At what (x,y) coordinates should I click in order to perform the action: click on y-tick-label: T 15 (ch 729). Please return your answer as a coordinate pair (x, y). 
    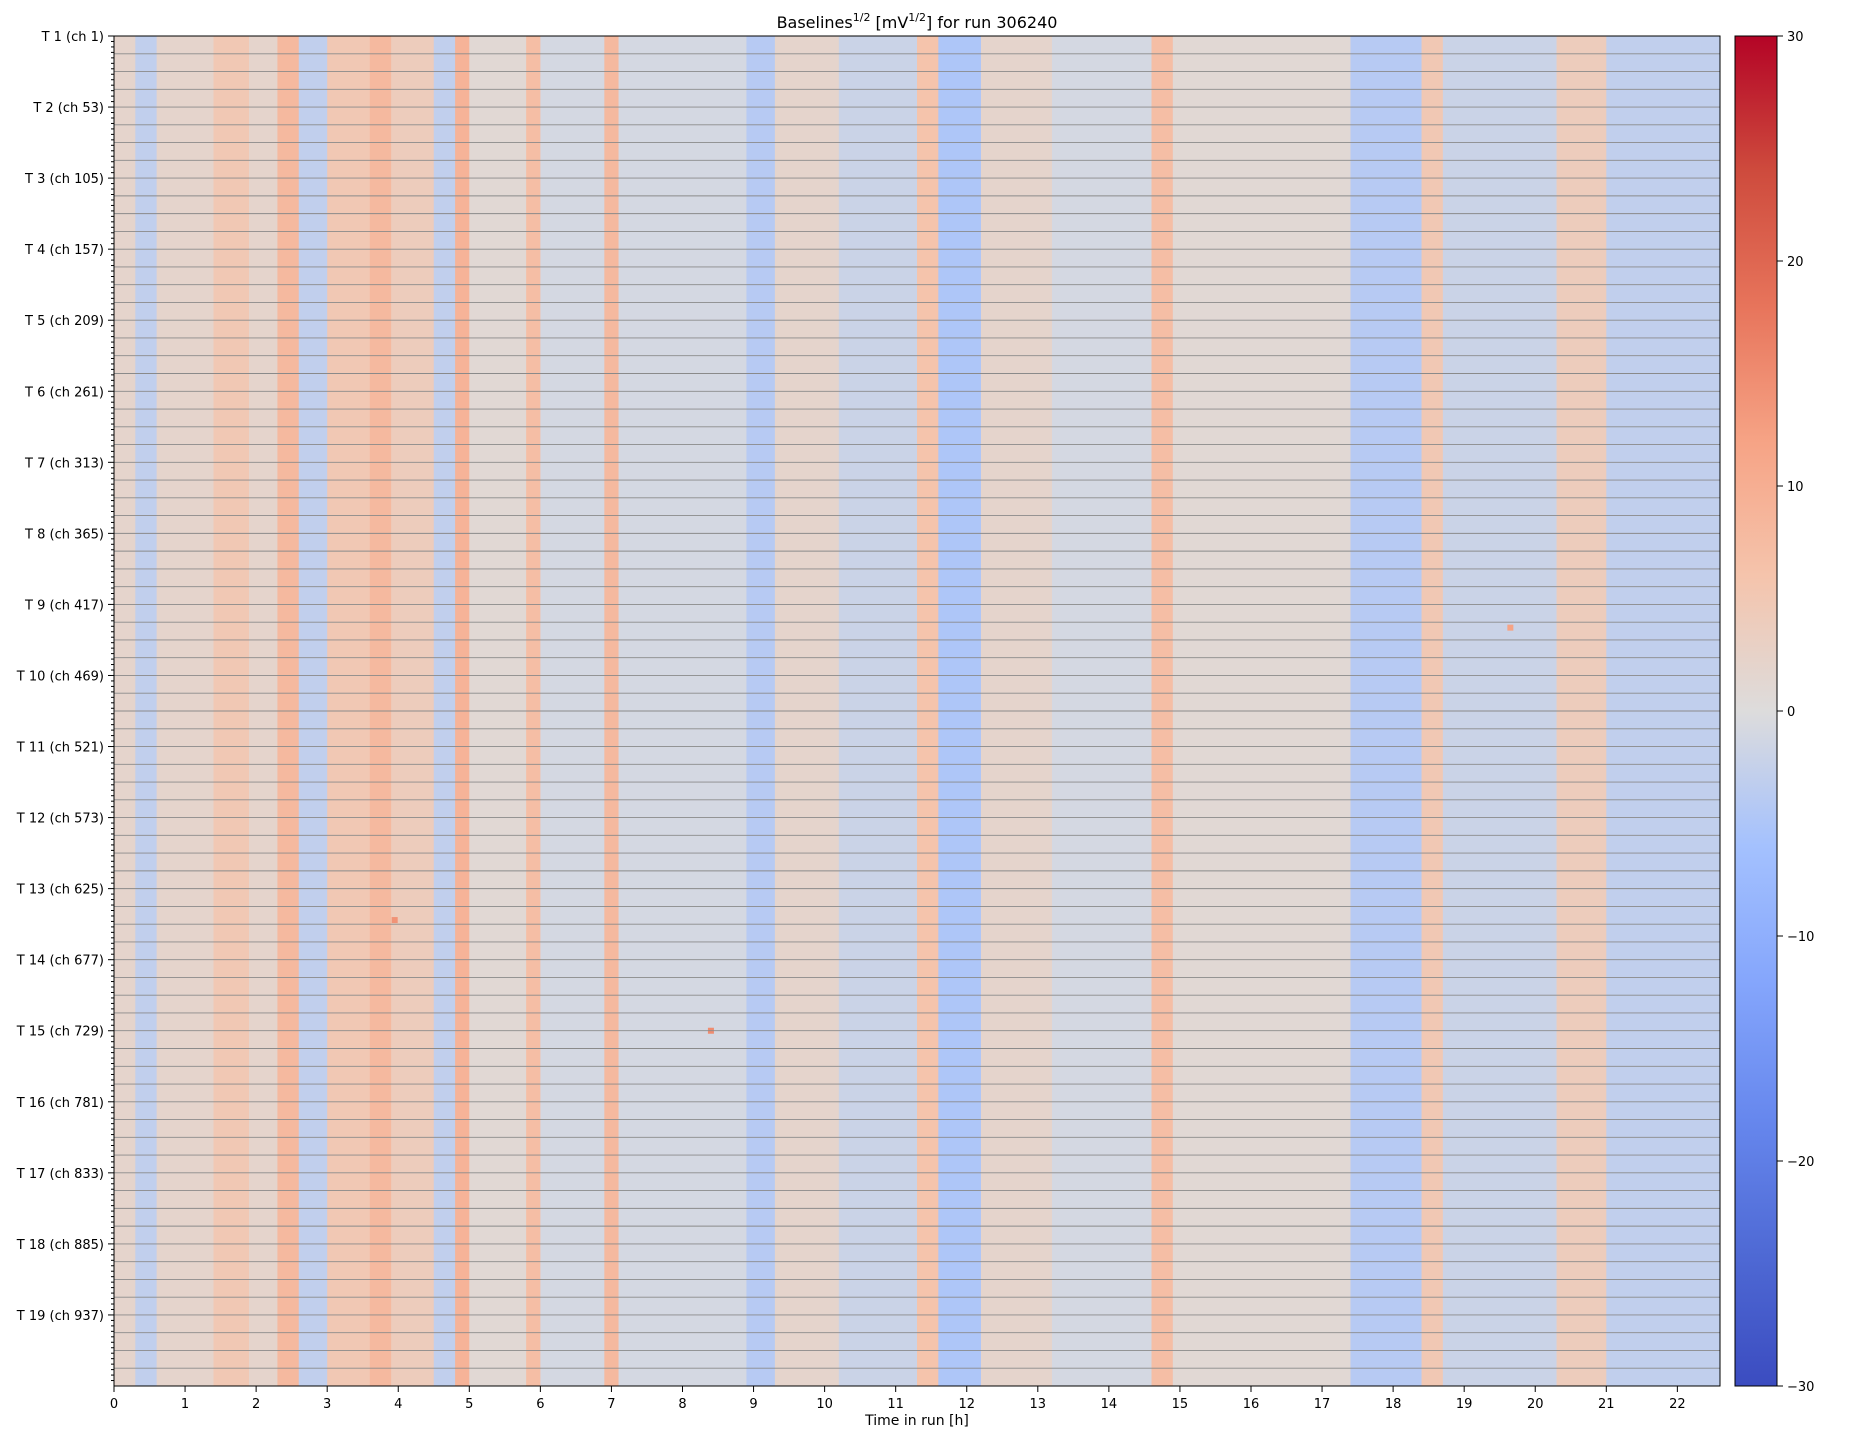
    Looking at the image, I should click on (60, 1032).